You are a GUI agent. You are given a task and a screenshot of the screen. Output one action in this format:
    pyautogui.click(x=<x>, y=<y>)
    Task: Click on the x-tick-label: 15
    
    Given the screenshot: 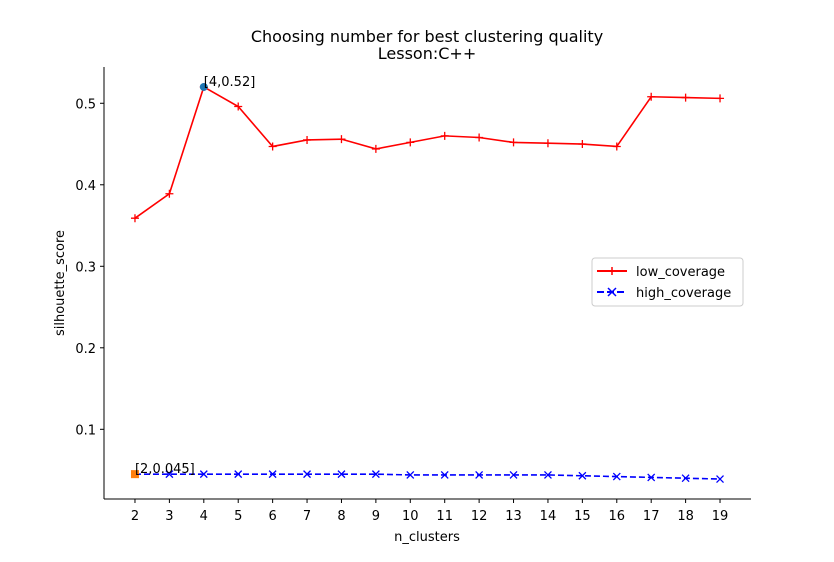 What is the action you would take?
    pyautogui.click(x=582, y=516)
    